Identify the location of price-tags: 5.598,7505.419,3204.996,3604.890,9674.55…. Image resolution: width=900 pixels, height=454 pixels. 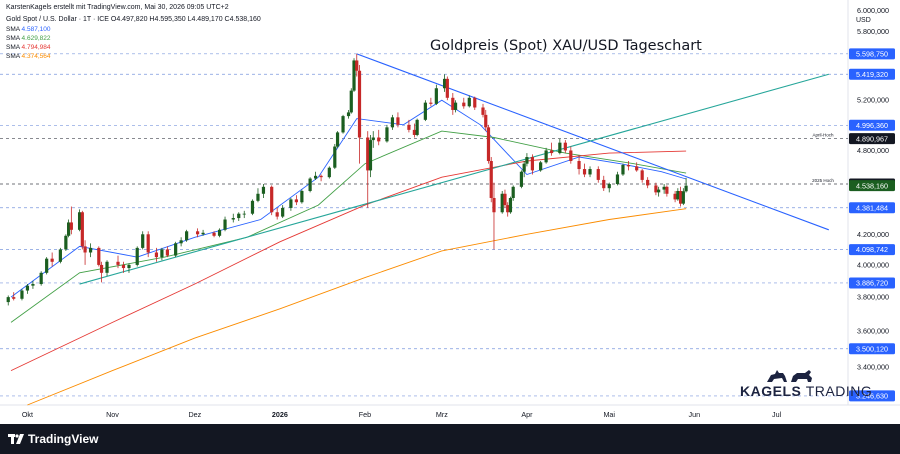
(872, 225).